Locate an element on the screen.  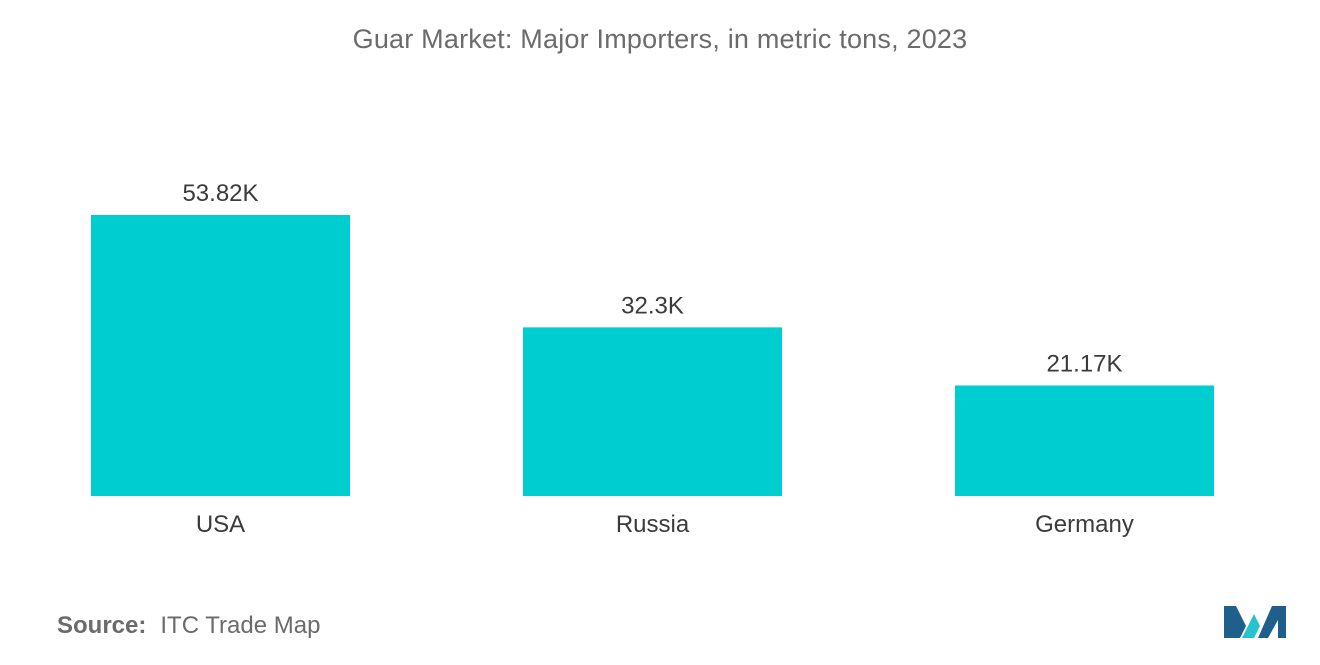
category-label-germany: Germany is located at coordinates (1084, 524).